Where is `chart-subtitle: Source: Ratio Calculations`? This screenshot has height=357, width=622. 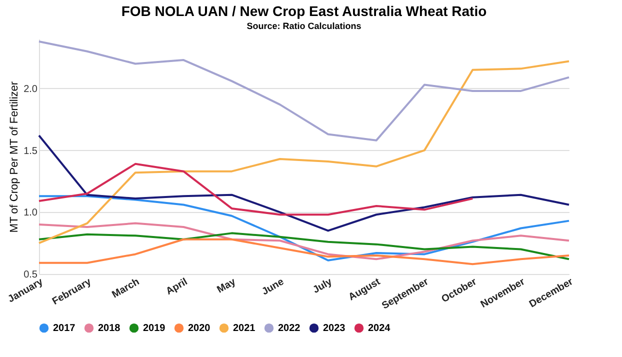 chart-subtitle: Source: Ratio Calculations is located at coordinates (304, 26).